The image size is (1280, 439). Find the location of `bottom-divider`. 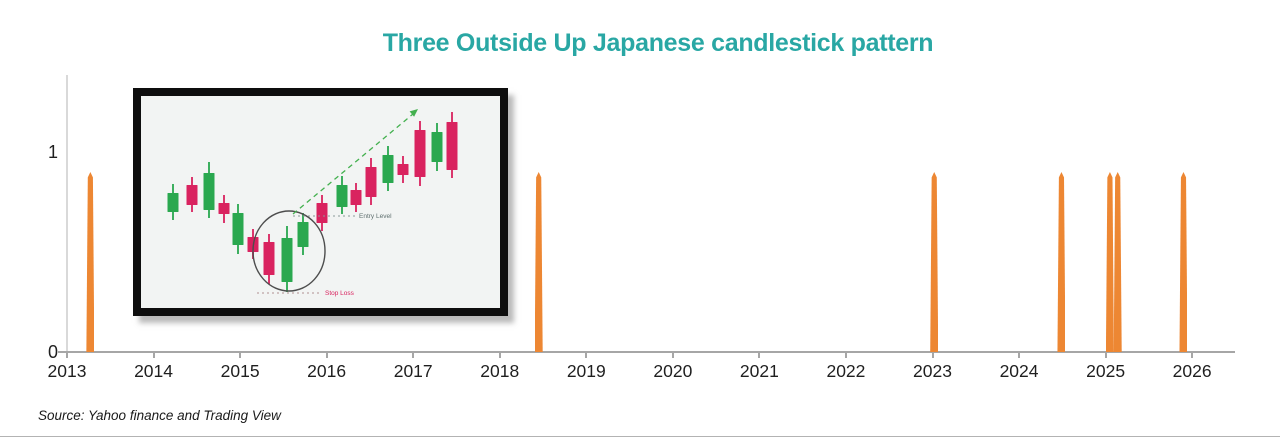

bottom-divider is located at coordinates (640, 436).